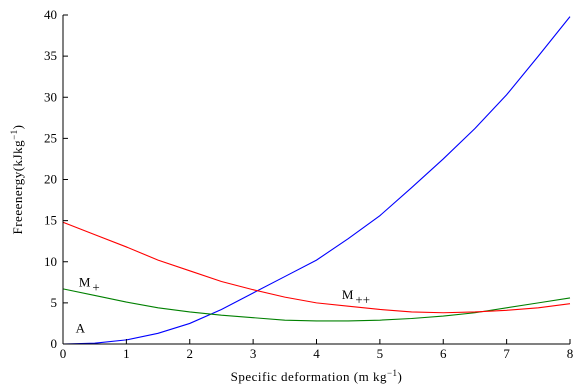 The height and width of the screenshot is (385, 573). Describe the element at coordinates (356, 297) in the screenshot. I see `curve-label-mplusplus: M ++` at that location.